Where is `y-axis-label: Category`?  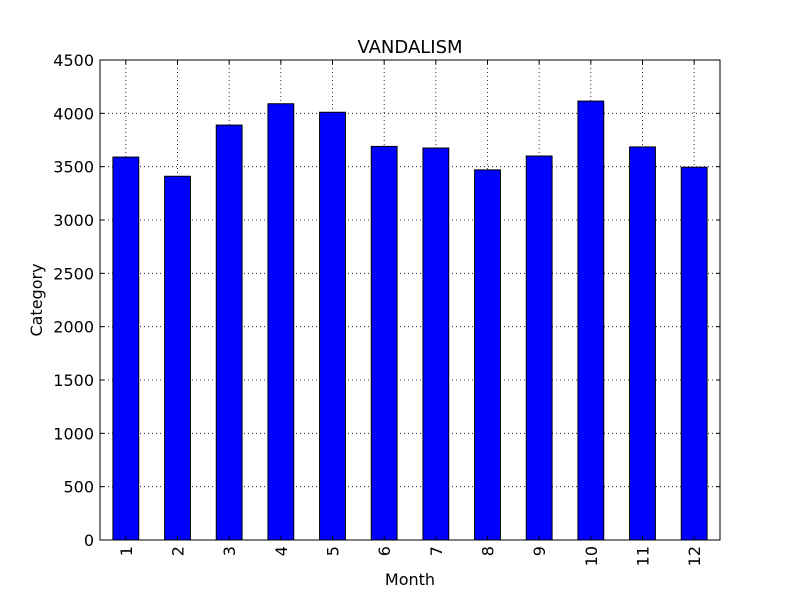 y-axis-label: Category is located at coordinates (36, 299).